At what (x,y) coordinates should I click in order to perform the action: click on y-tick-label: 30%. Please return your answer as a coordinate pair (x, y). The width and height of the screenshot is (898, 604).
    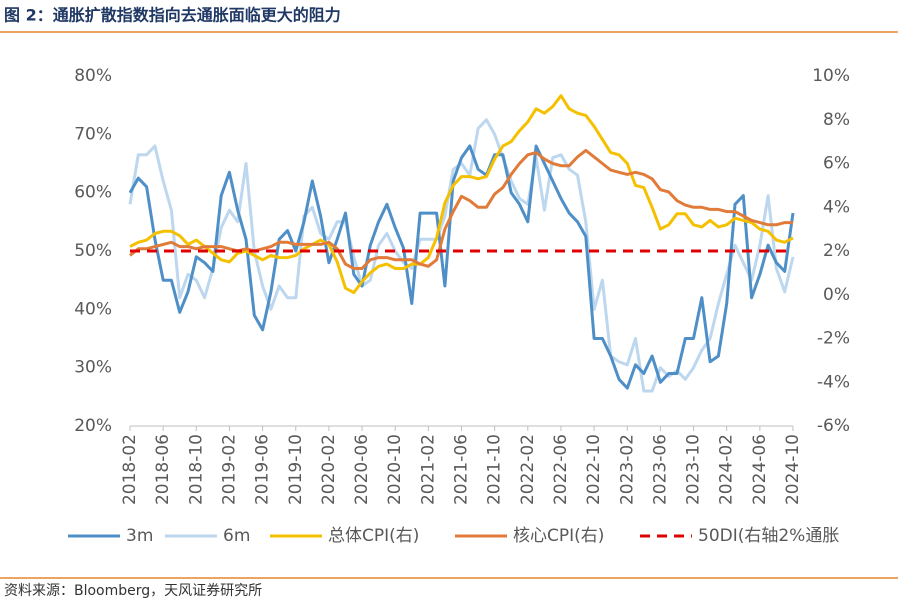
    Looking at the image, I should click on (93, 368).